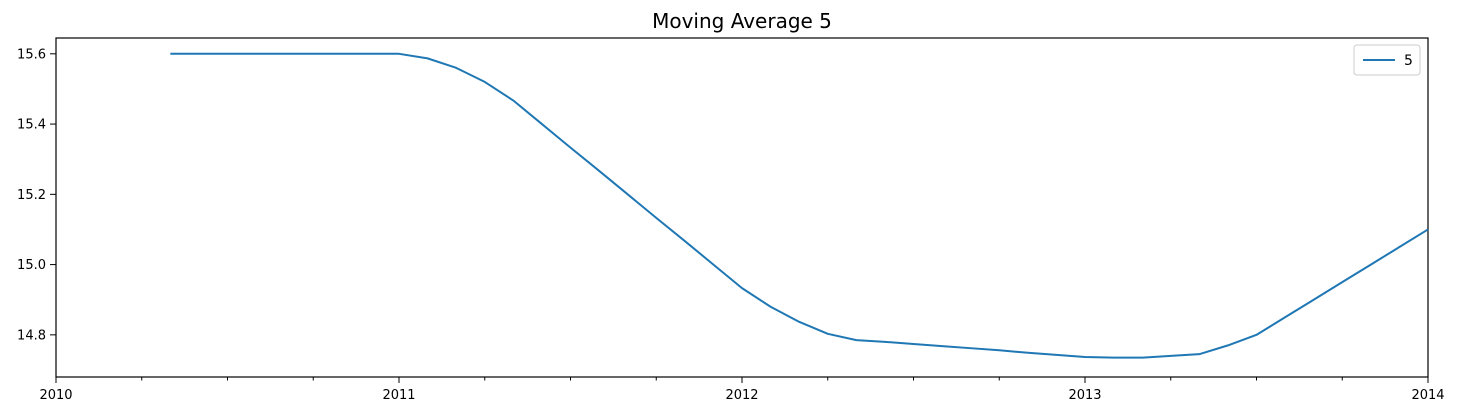  What do you see at coordinates (31, 195) in the screenshot?
I see `y-tick-label: 15.2` at bounding box center [31, 195].